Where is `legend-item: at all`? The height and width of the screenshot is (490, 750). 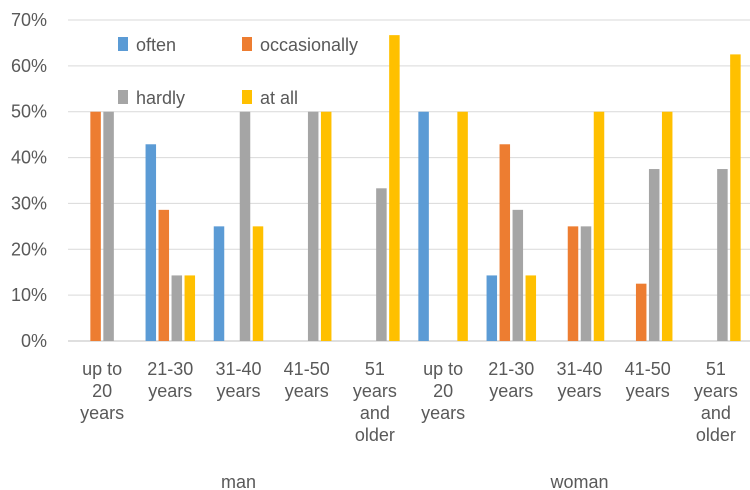 legend-item: at all is located at coordinates (270, 98).